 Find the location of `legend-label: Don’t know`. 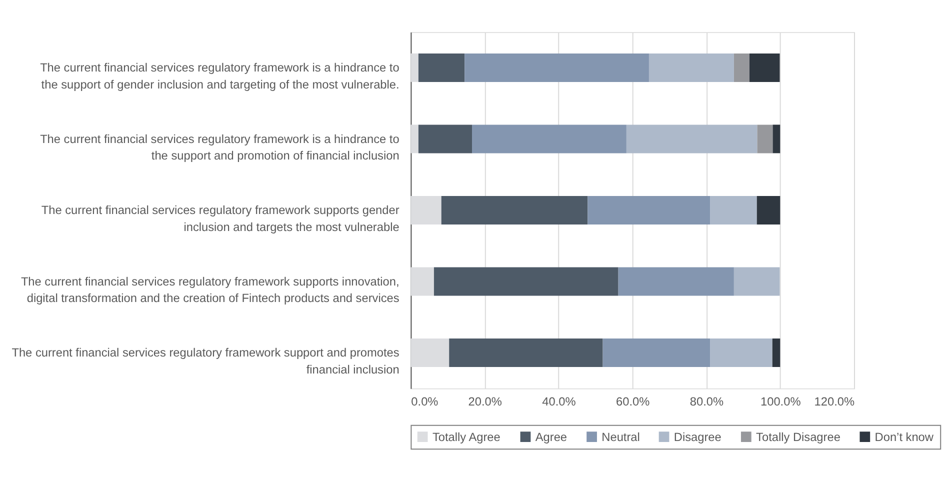

legend-label: Don’t know is located at coordinates (904, 437).